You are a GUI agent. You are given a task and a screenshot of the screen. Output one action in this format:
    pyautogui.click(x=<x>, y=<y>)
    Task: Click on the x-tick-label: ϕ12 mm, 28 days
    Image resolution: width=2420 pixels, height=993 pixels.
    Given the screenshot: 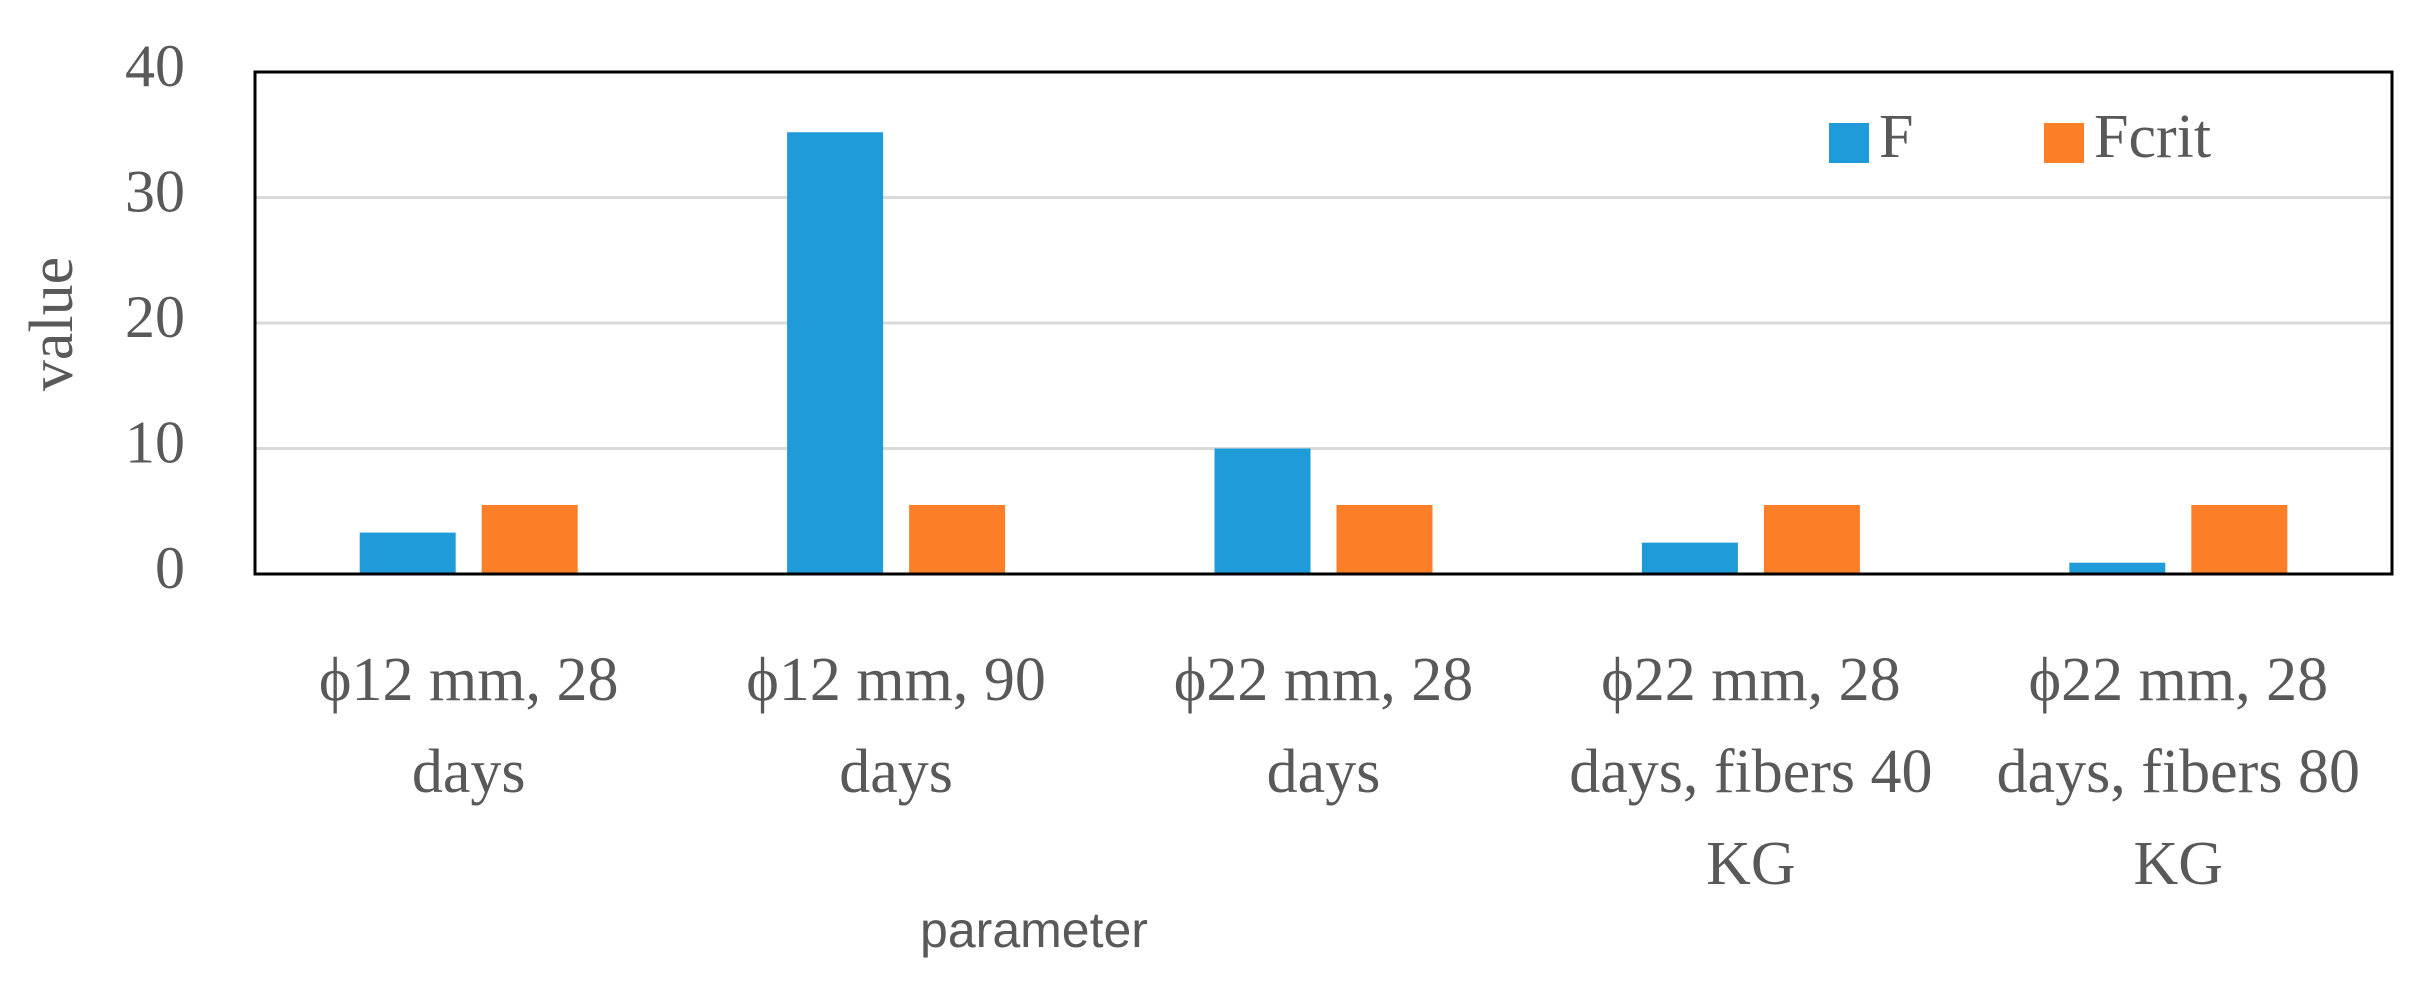 What is the action you would take?
    pyautogui.click(x=468, y=726)
    